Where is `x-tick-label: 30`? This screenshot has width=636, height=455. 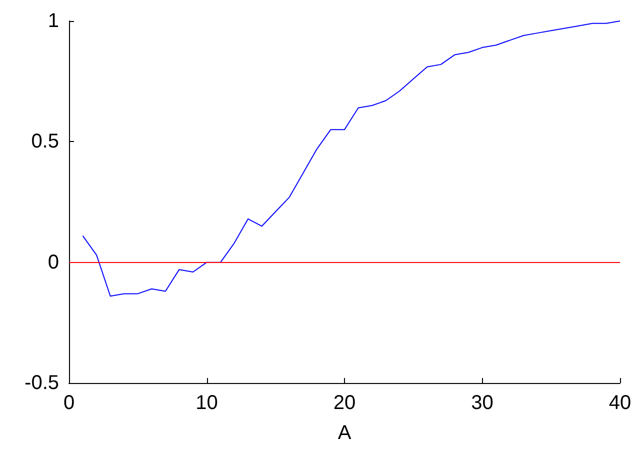
x-tick-label: 30 is located at coordinates (482, 403).